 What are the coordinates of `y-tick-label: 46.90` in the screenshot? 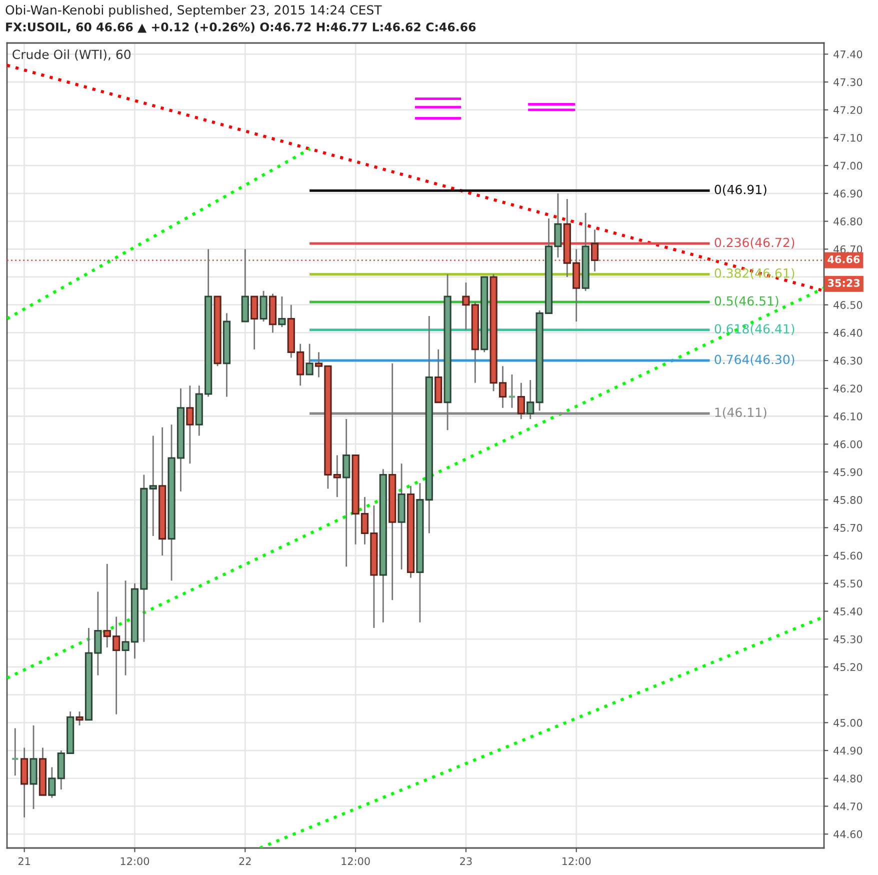 It's located at (848, 194).